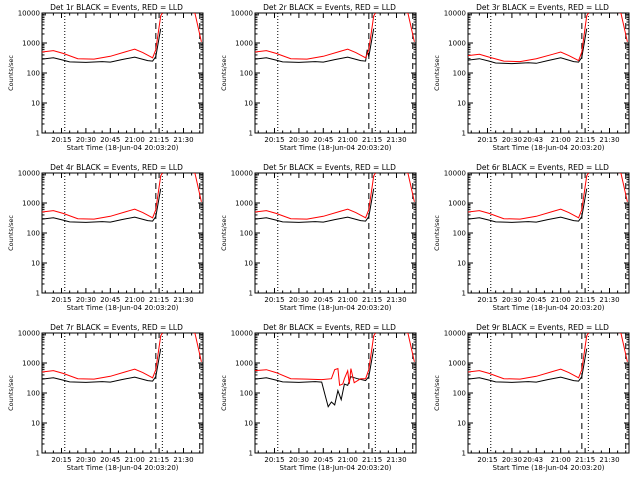 Image resolution: width=640 pixels, height=480 pixels. Describe the element at coordinates (542, 167) in the screenshot. I see `chart-title: Det 6r BLACK = Events, RED = LLD` at that location.